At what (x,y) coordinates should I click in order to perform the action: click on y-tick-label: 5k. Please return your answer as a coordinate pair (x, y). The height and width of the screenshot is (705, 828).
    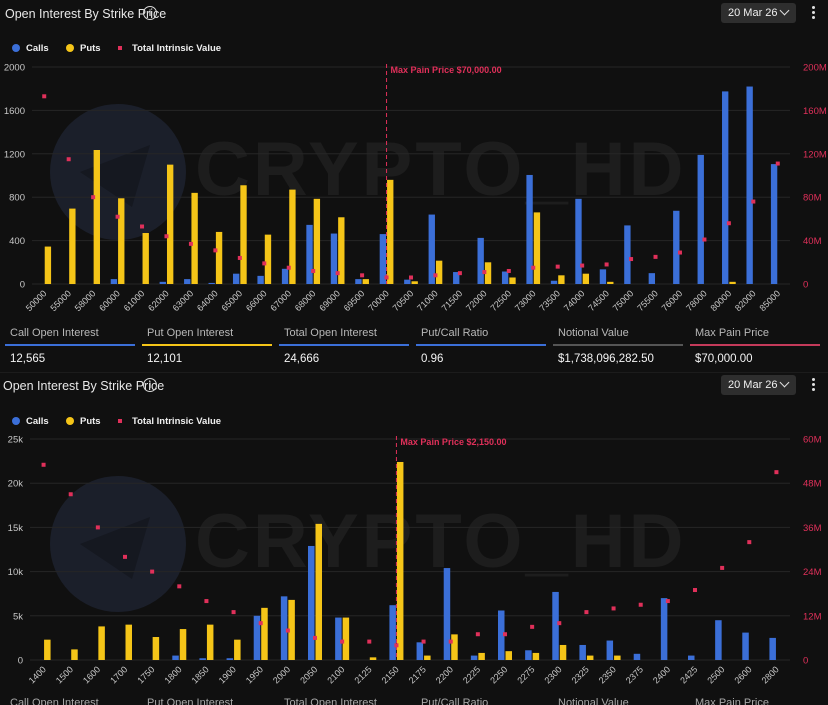
    Looking at the image, I should click on (18, 616).